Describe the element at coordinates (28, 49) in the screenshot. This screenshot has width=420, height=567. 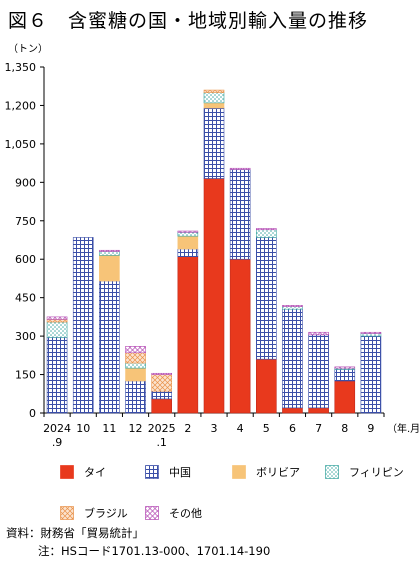
I see `y-axis-unit-label: （トン）` at that location.